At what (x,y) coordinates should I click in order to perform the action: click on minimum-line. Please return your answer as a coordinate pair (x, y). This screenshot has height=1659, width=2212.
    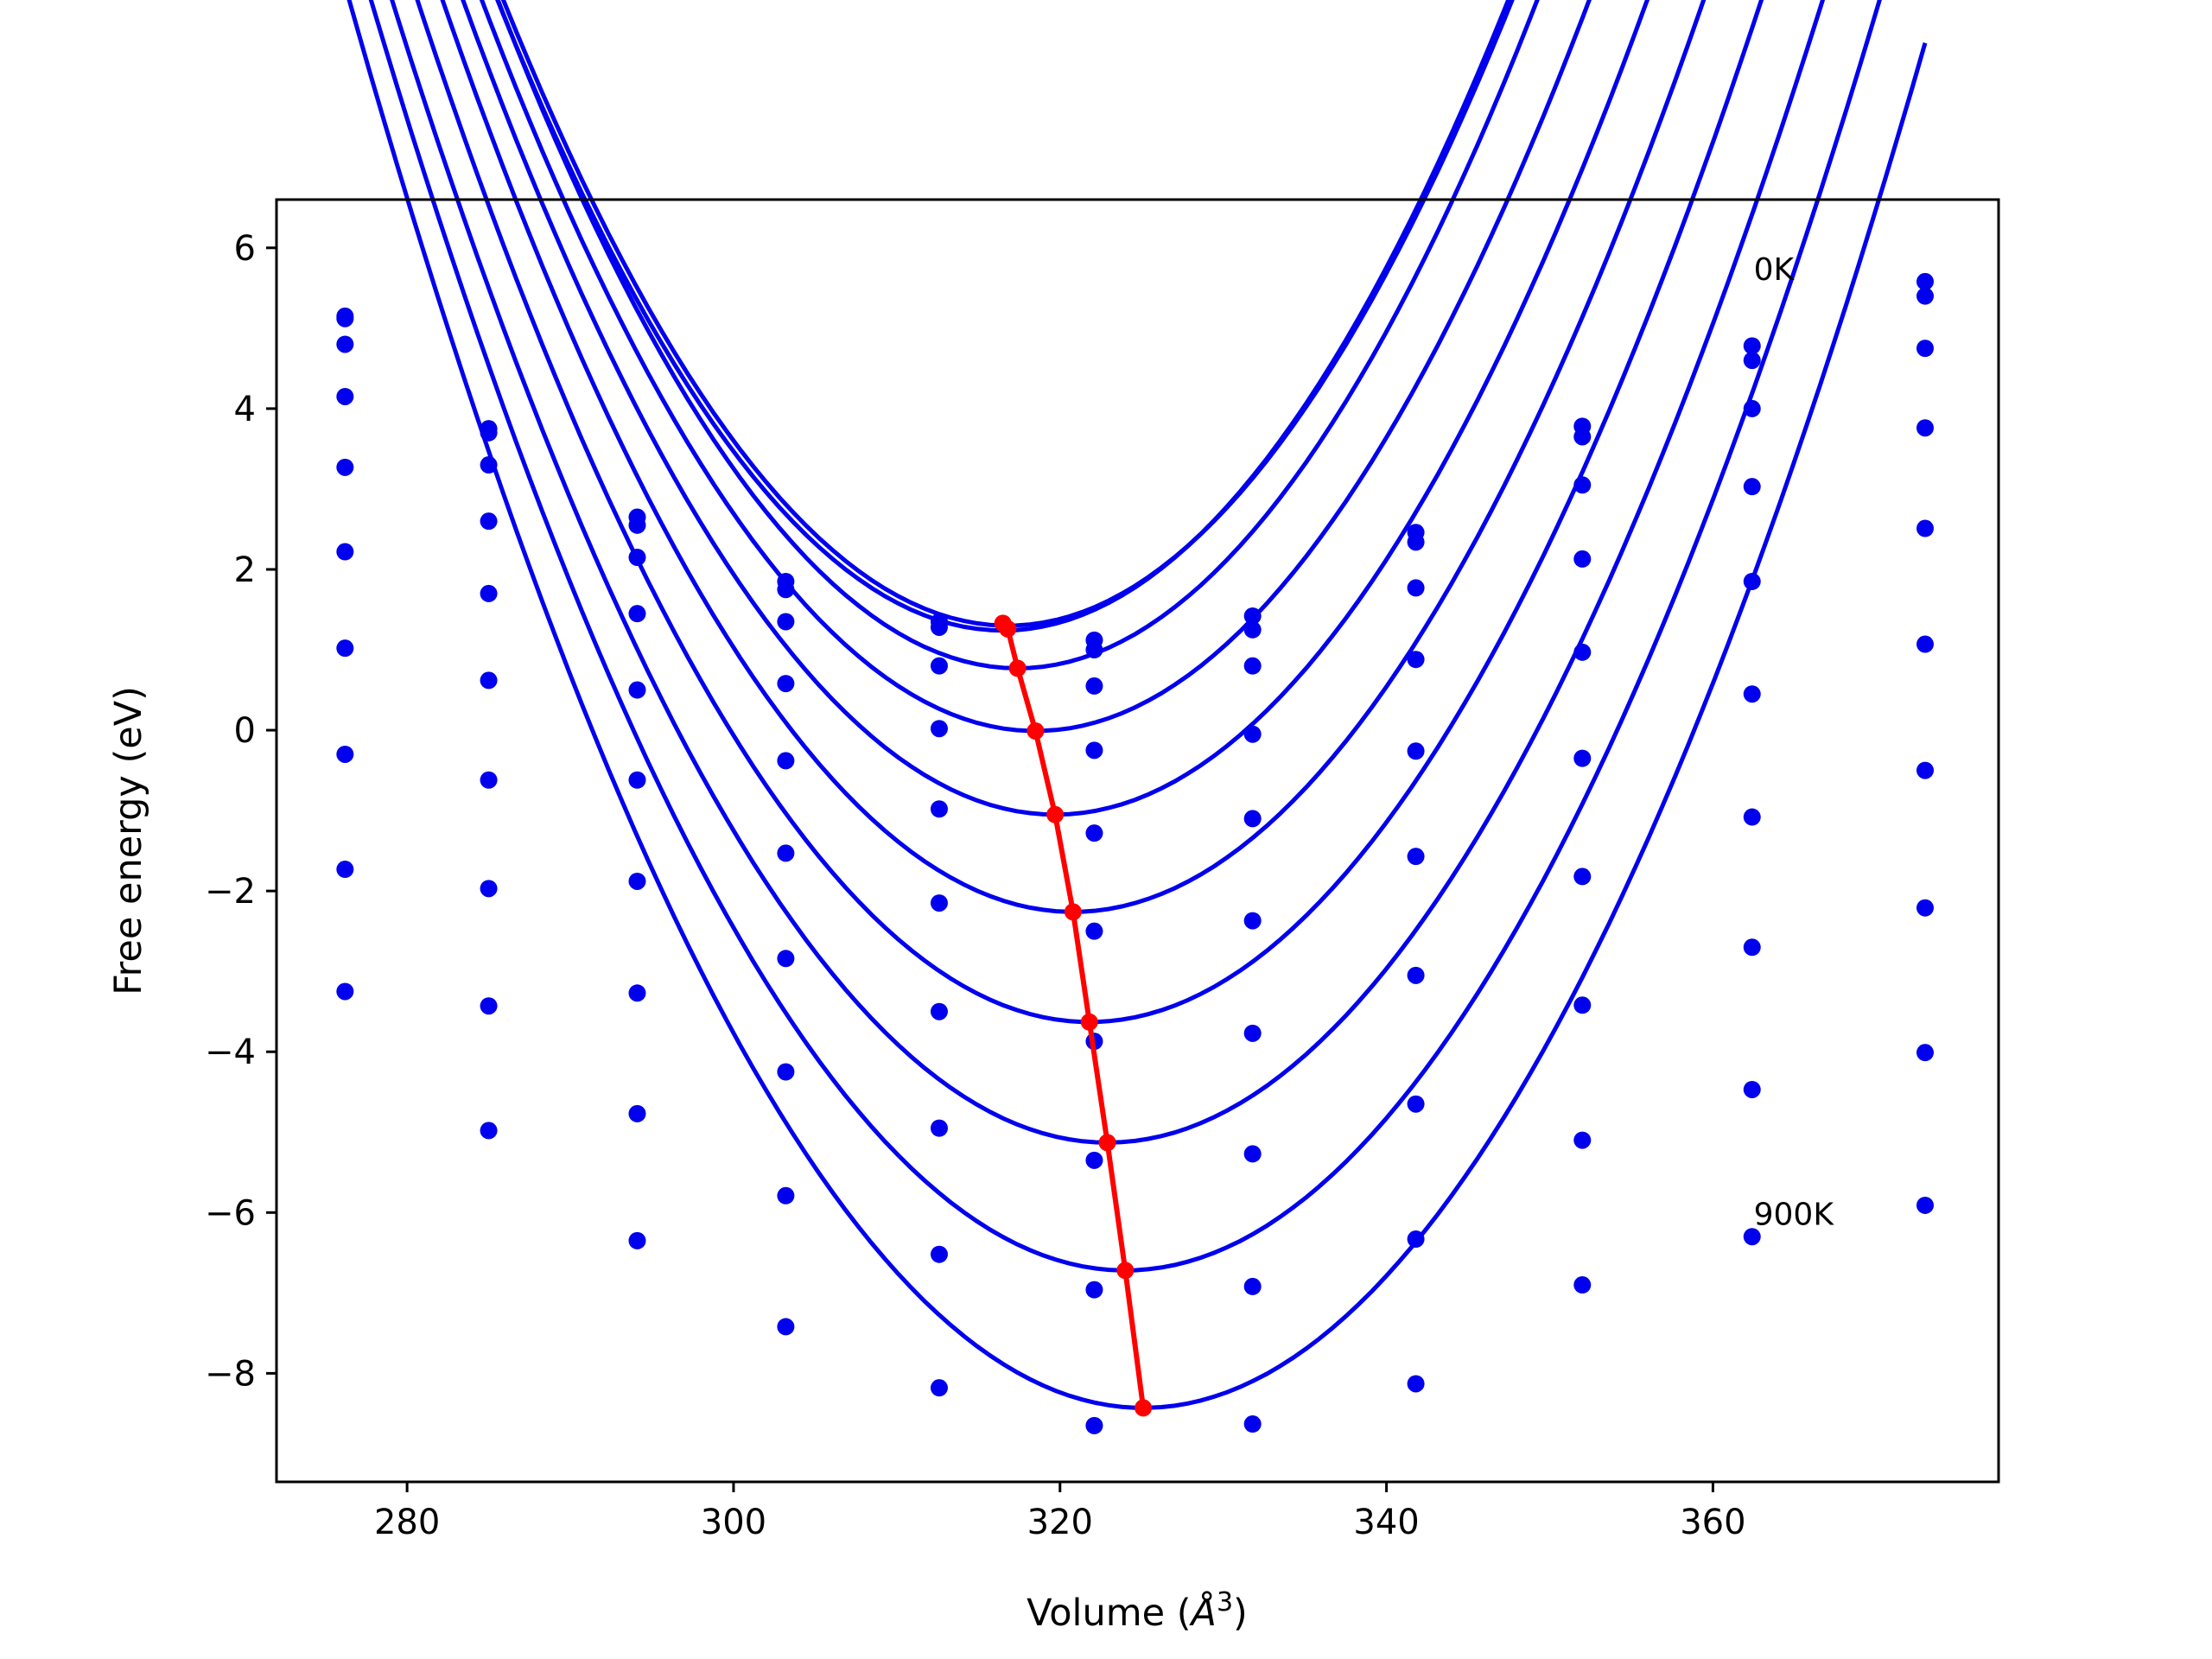
    Looking at the image, I should click on (1074, 1014).